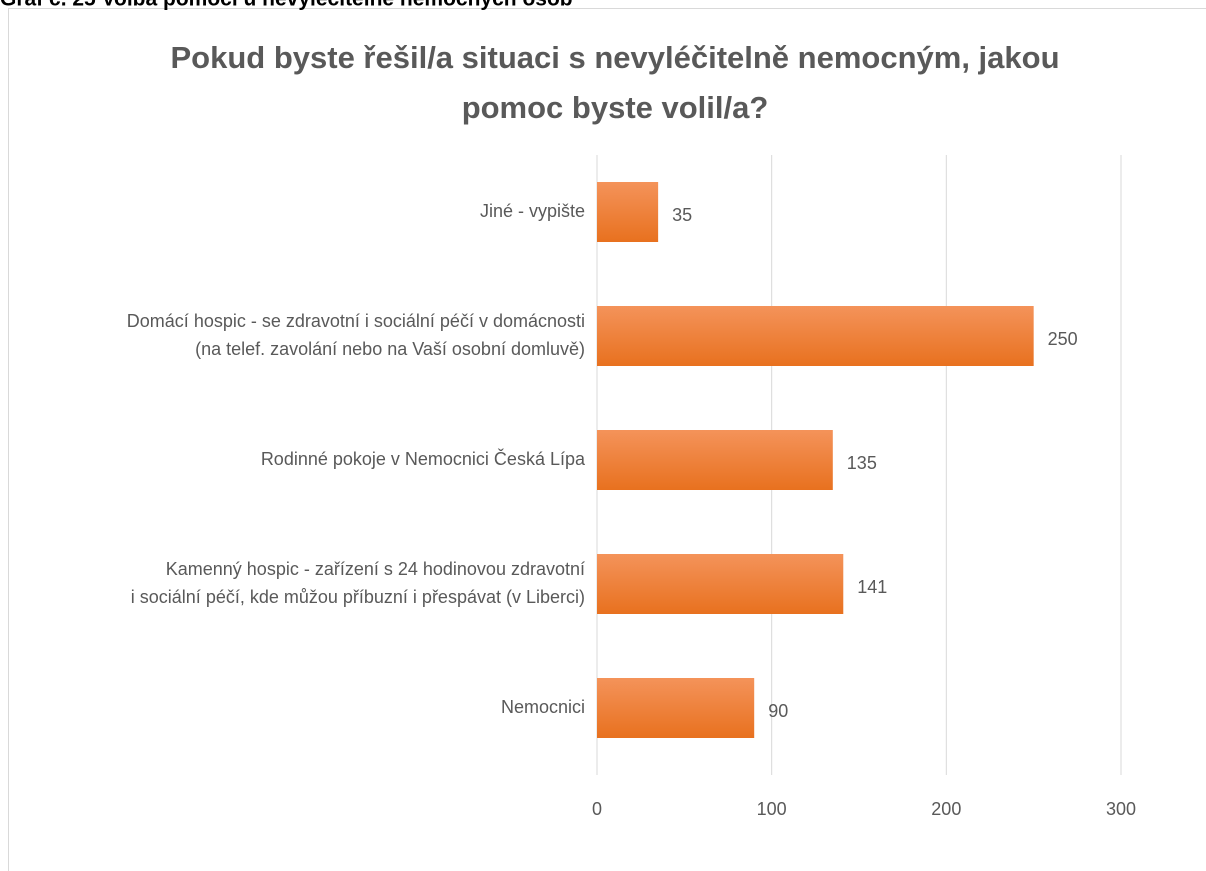 The image size is (1206, 871). I want to click on x-tick-label: 0, so click(597, 809).